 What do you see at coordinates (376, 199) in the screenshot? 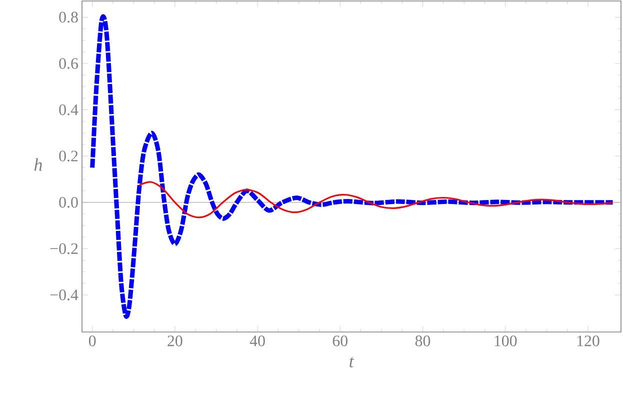
I see `line-series` at bounding box center [376, 199].